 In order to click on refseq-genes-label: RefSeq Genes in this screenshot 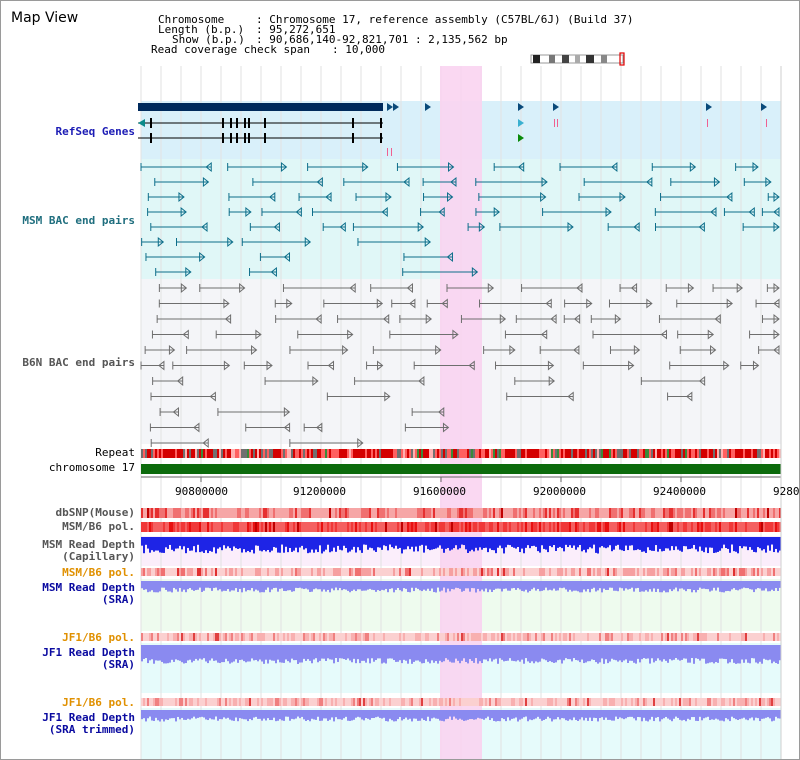, I will do `click(95, 131)`.